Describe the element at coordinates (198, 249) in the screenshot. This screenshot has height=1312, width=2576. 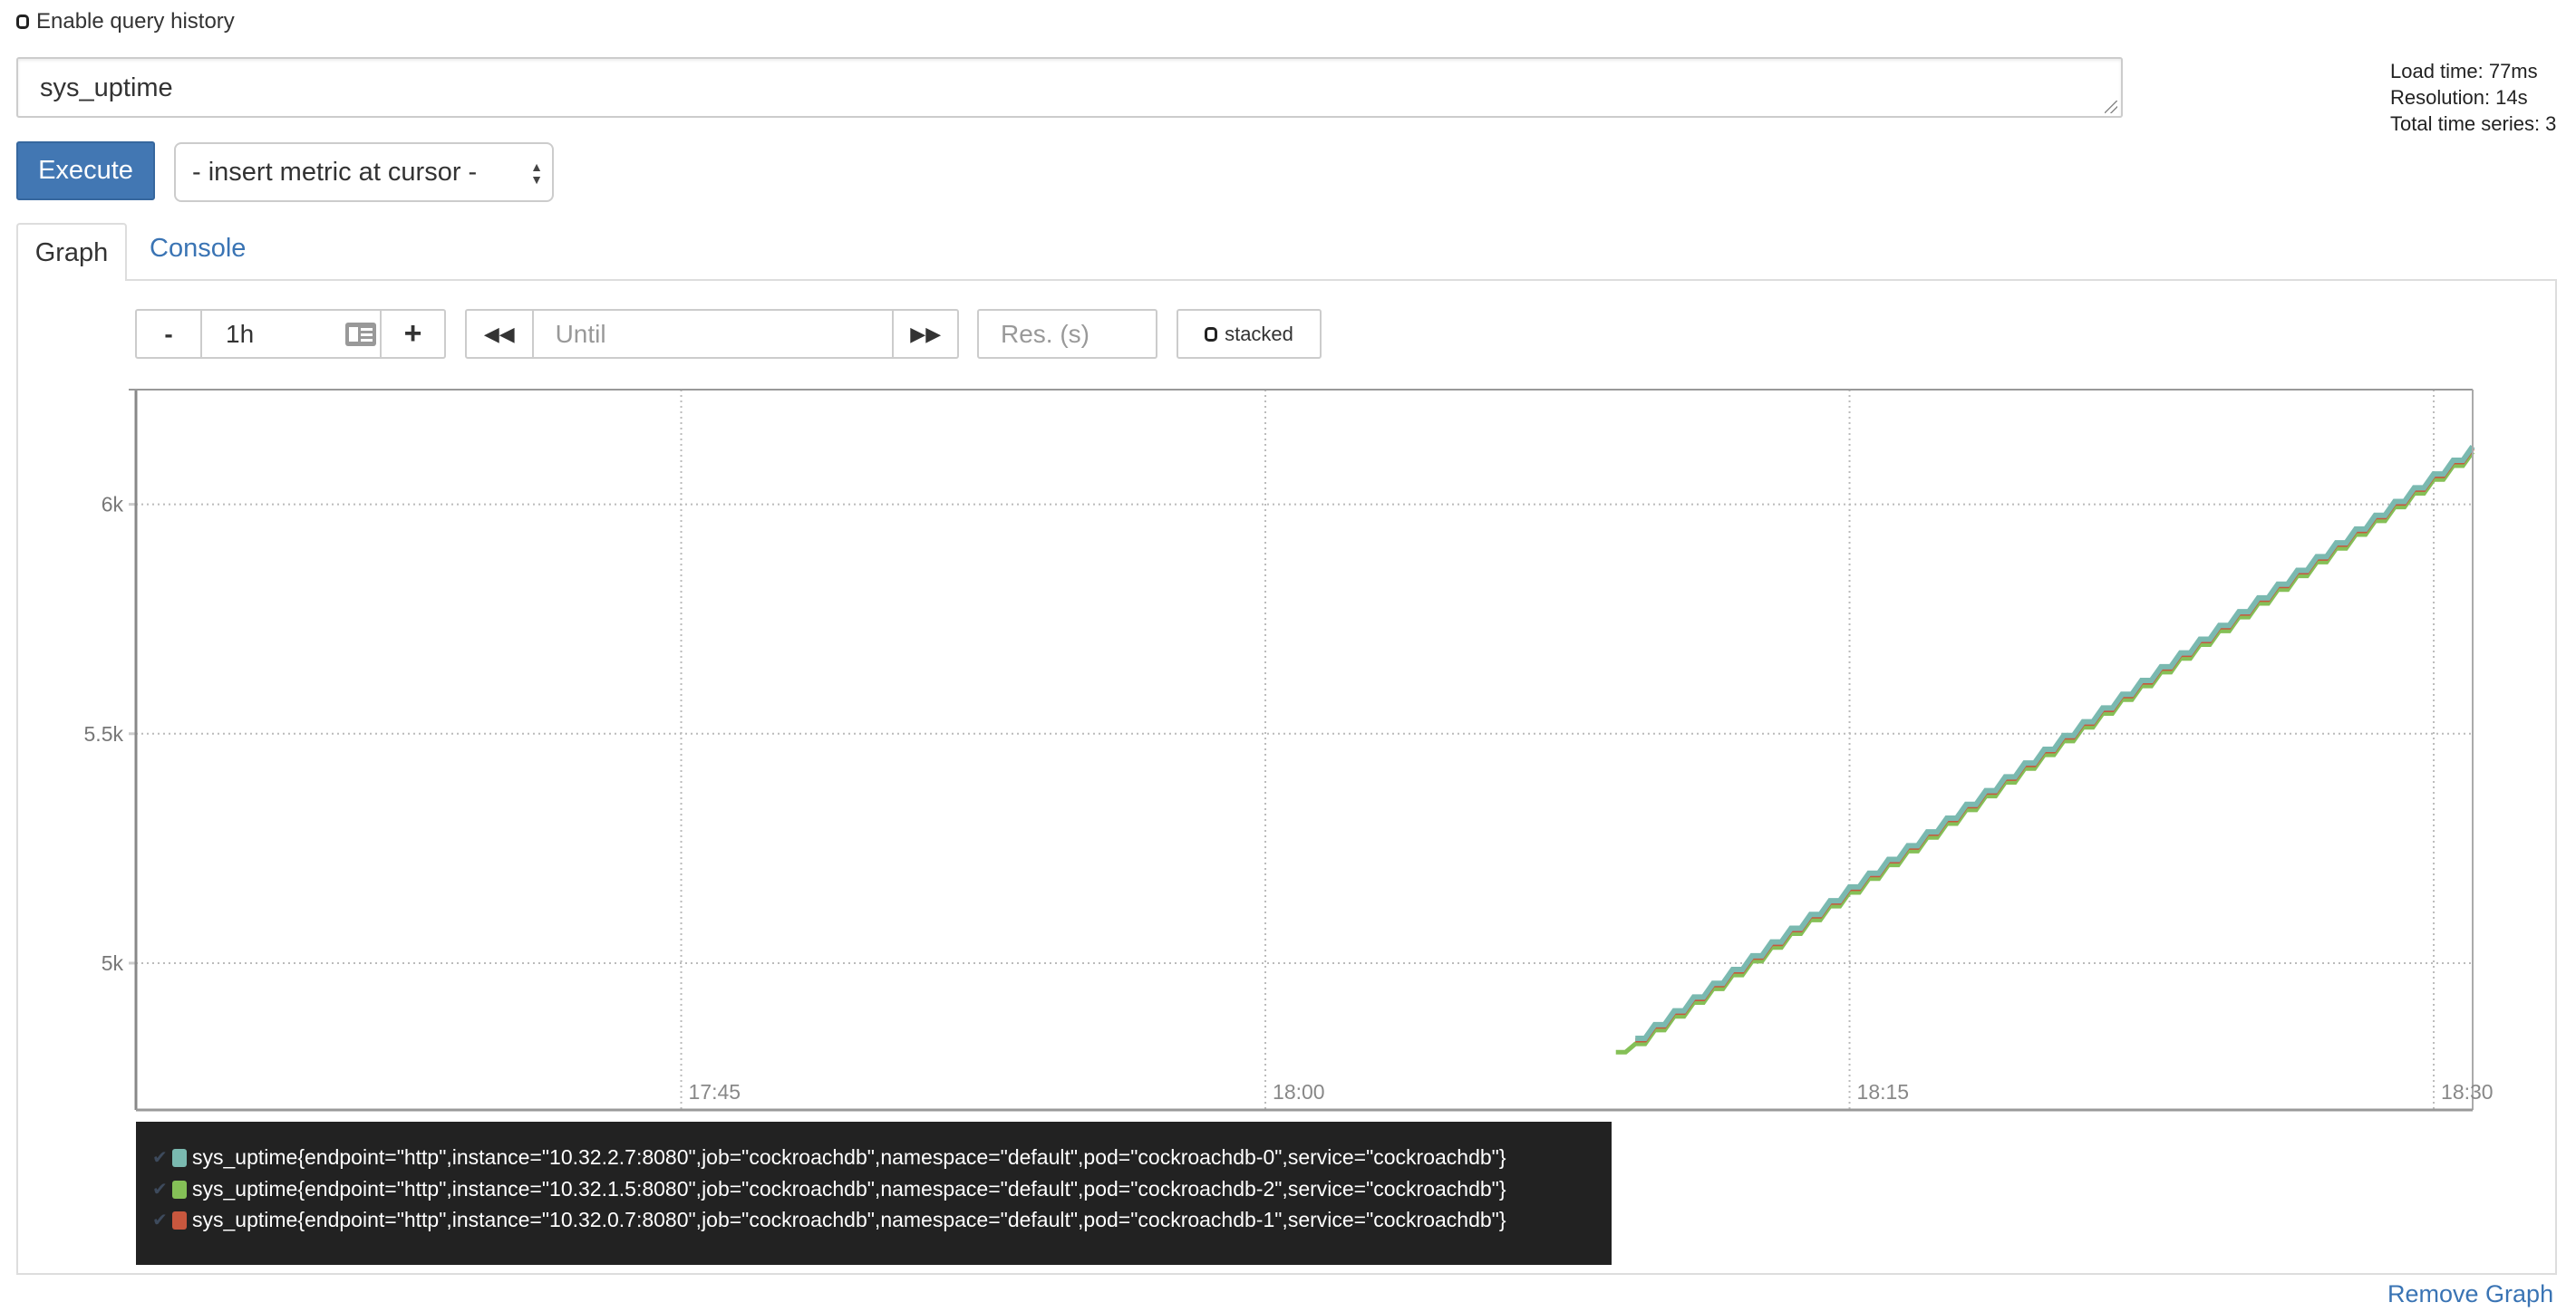
I see `tab-console: Console` at that location.